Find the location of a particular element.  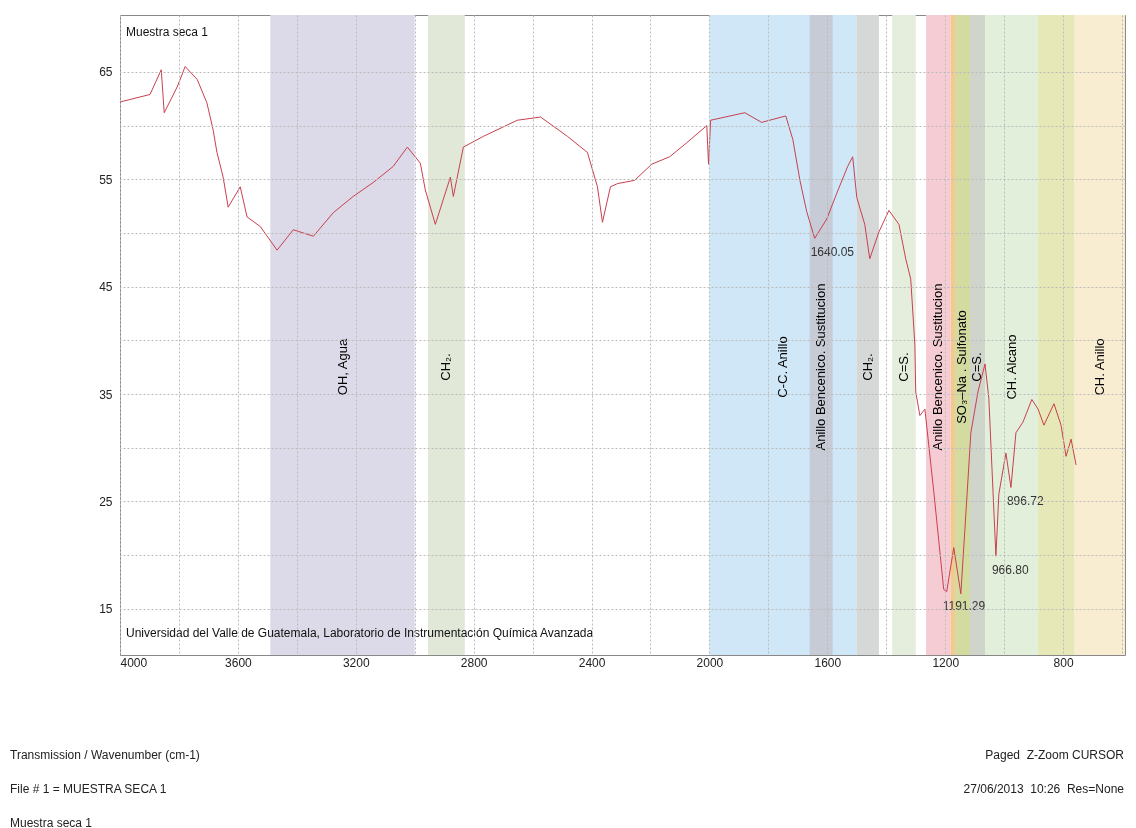

x-tick-label: 4000 is located at coordinates (134, 662).